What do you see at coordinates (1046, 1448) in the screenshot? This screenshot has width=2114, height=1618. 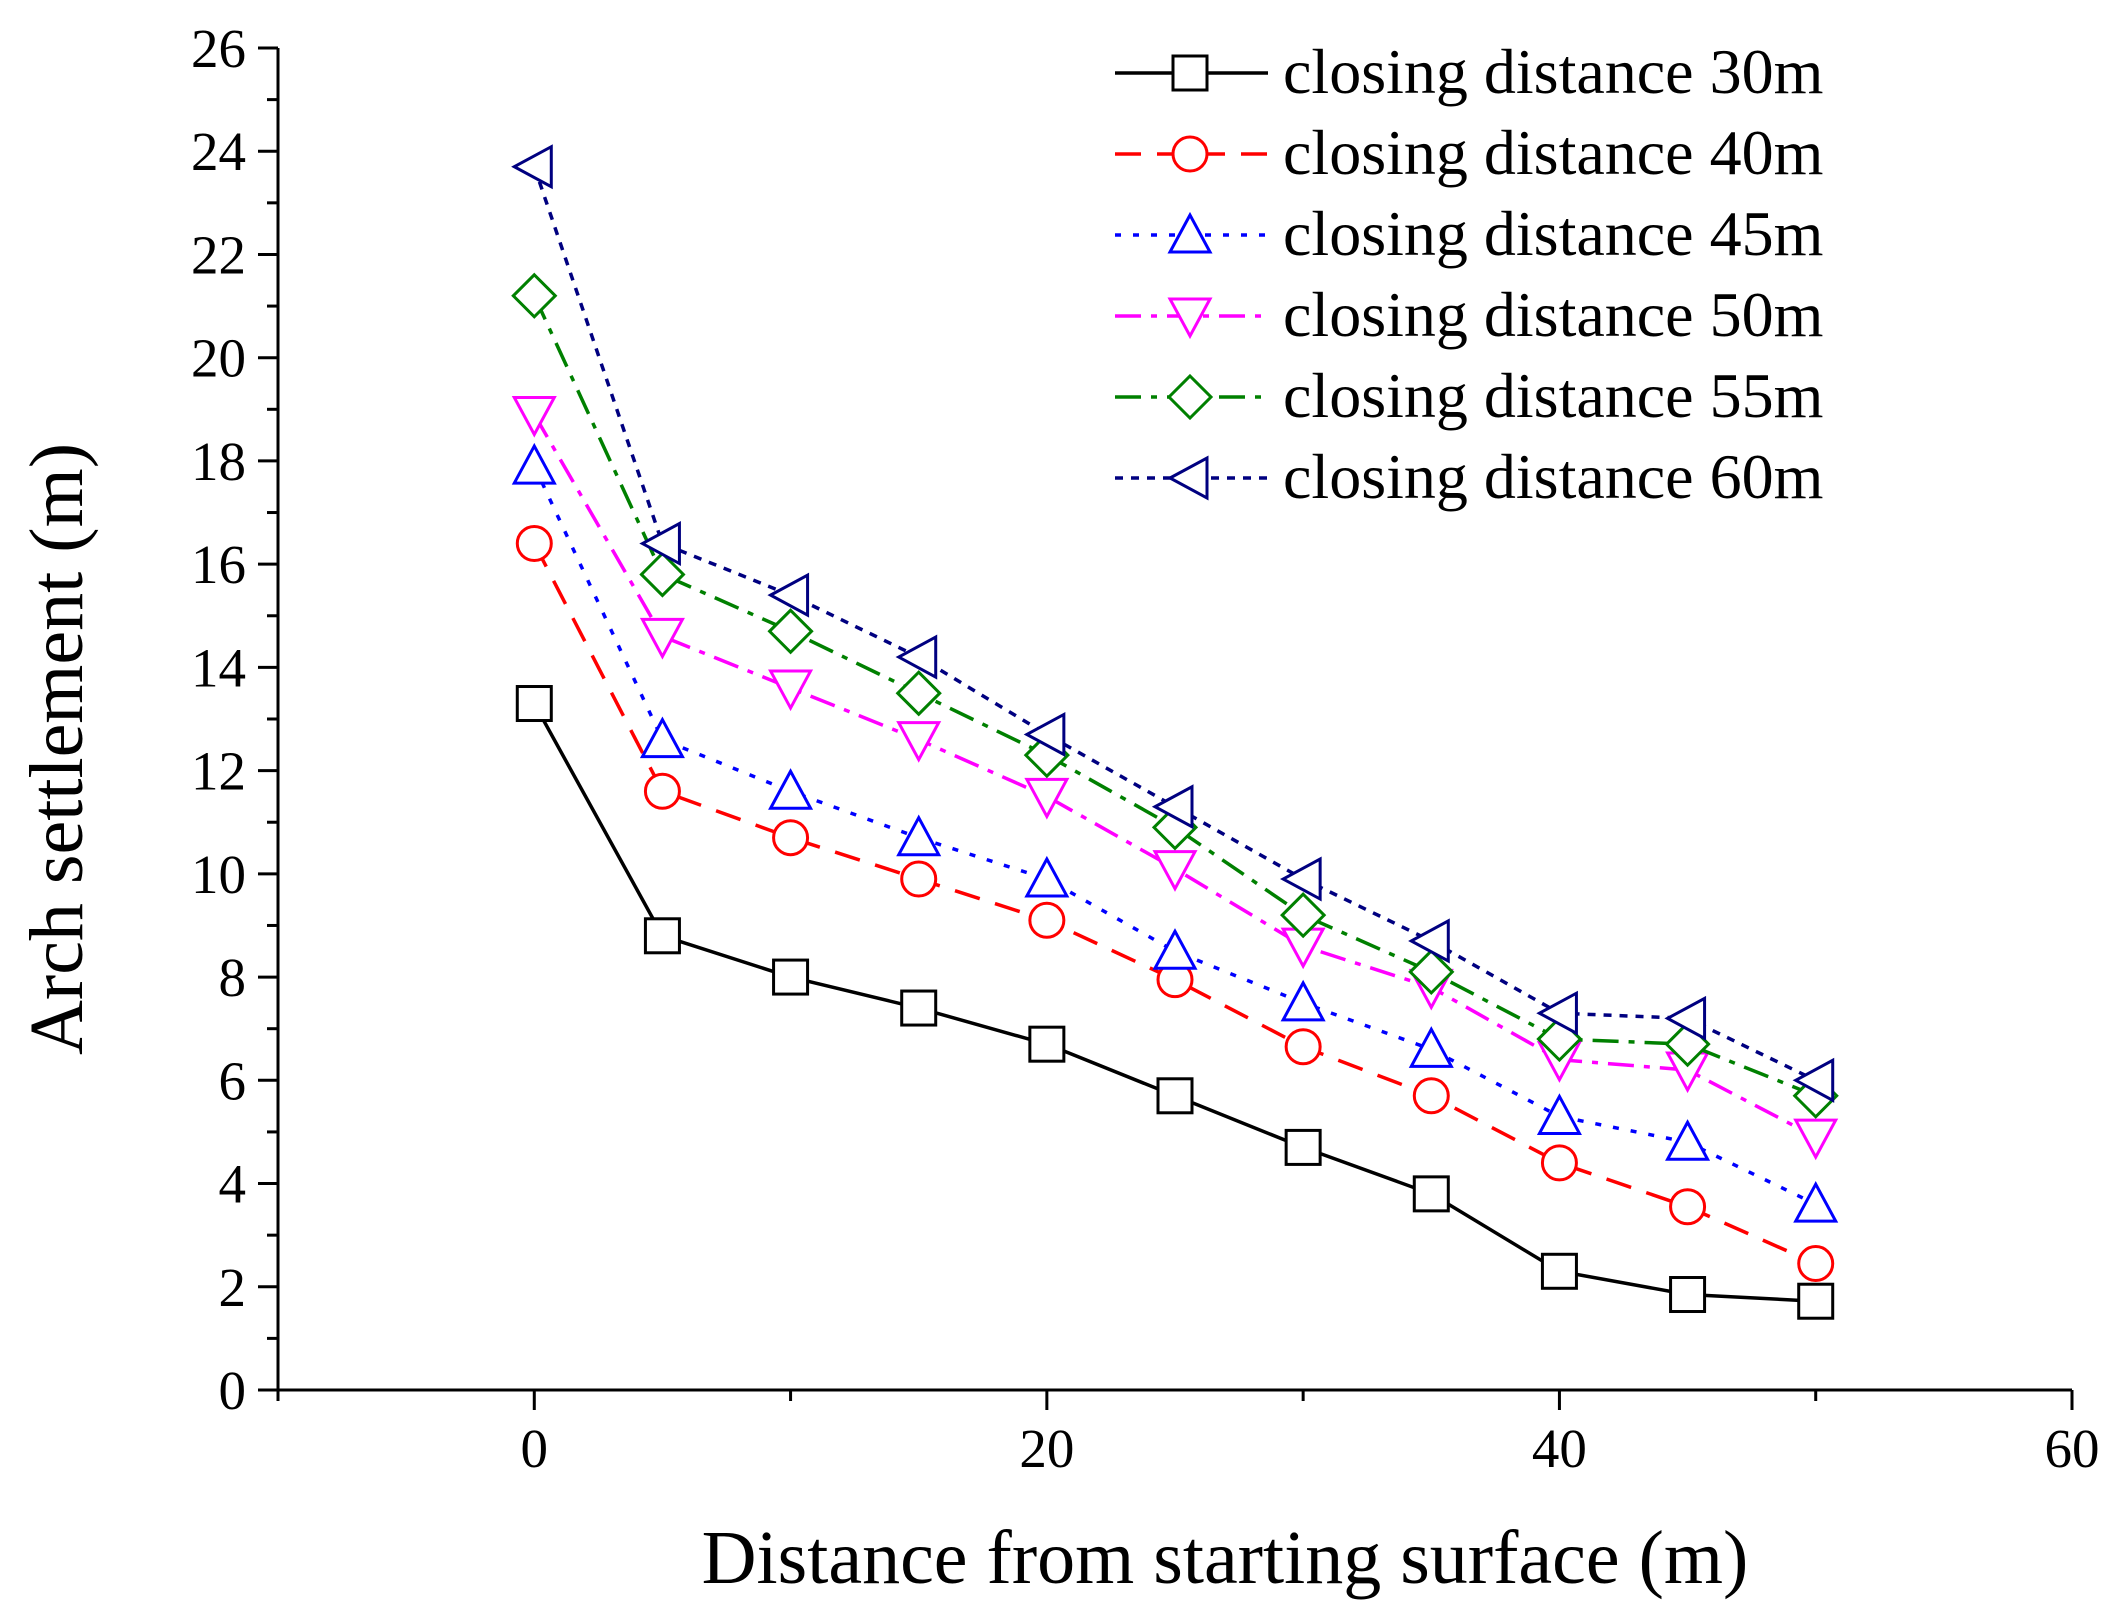 I see `x-tick-label: 20` at bounding box center [1046, 1448].